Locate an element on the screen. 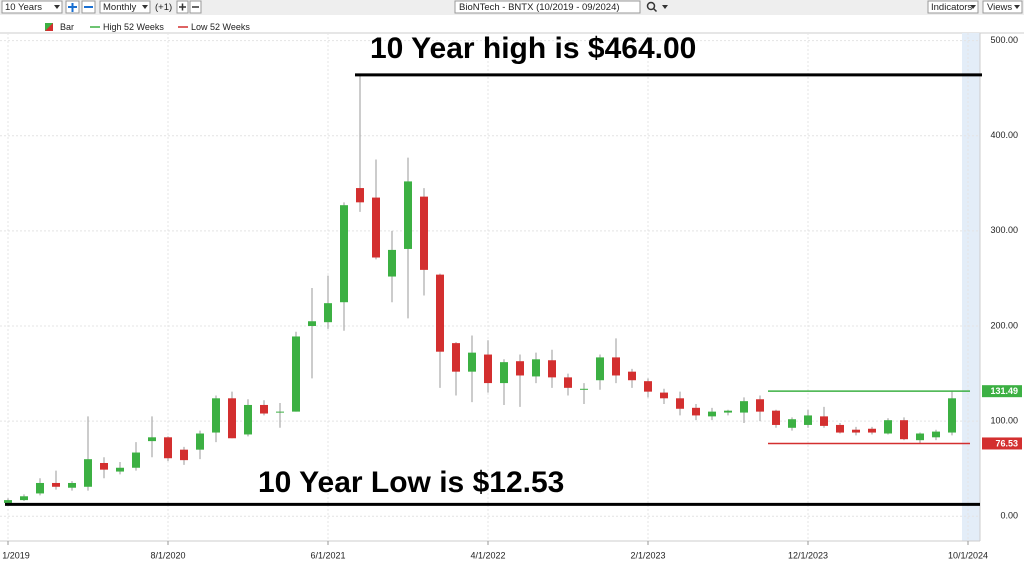  period-select is located at coordinates (32, 7).